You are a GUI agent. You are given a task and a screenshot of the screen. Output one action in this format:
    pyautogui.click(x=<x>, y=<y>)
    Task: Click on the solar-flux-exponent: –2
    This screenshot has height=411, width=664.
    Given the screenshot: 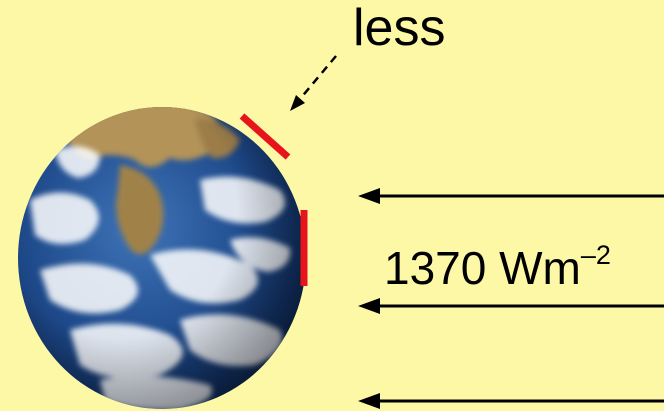 What is the action you would take?
    pyautogui.click(x=595, y=255)
    